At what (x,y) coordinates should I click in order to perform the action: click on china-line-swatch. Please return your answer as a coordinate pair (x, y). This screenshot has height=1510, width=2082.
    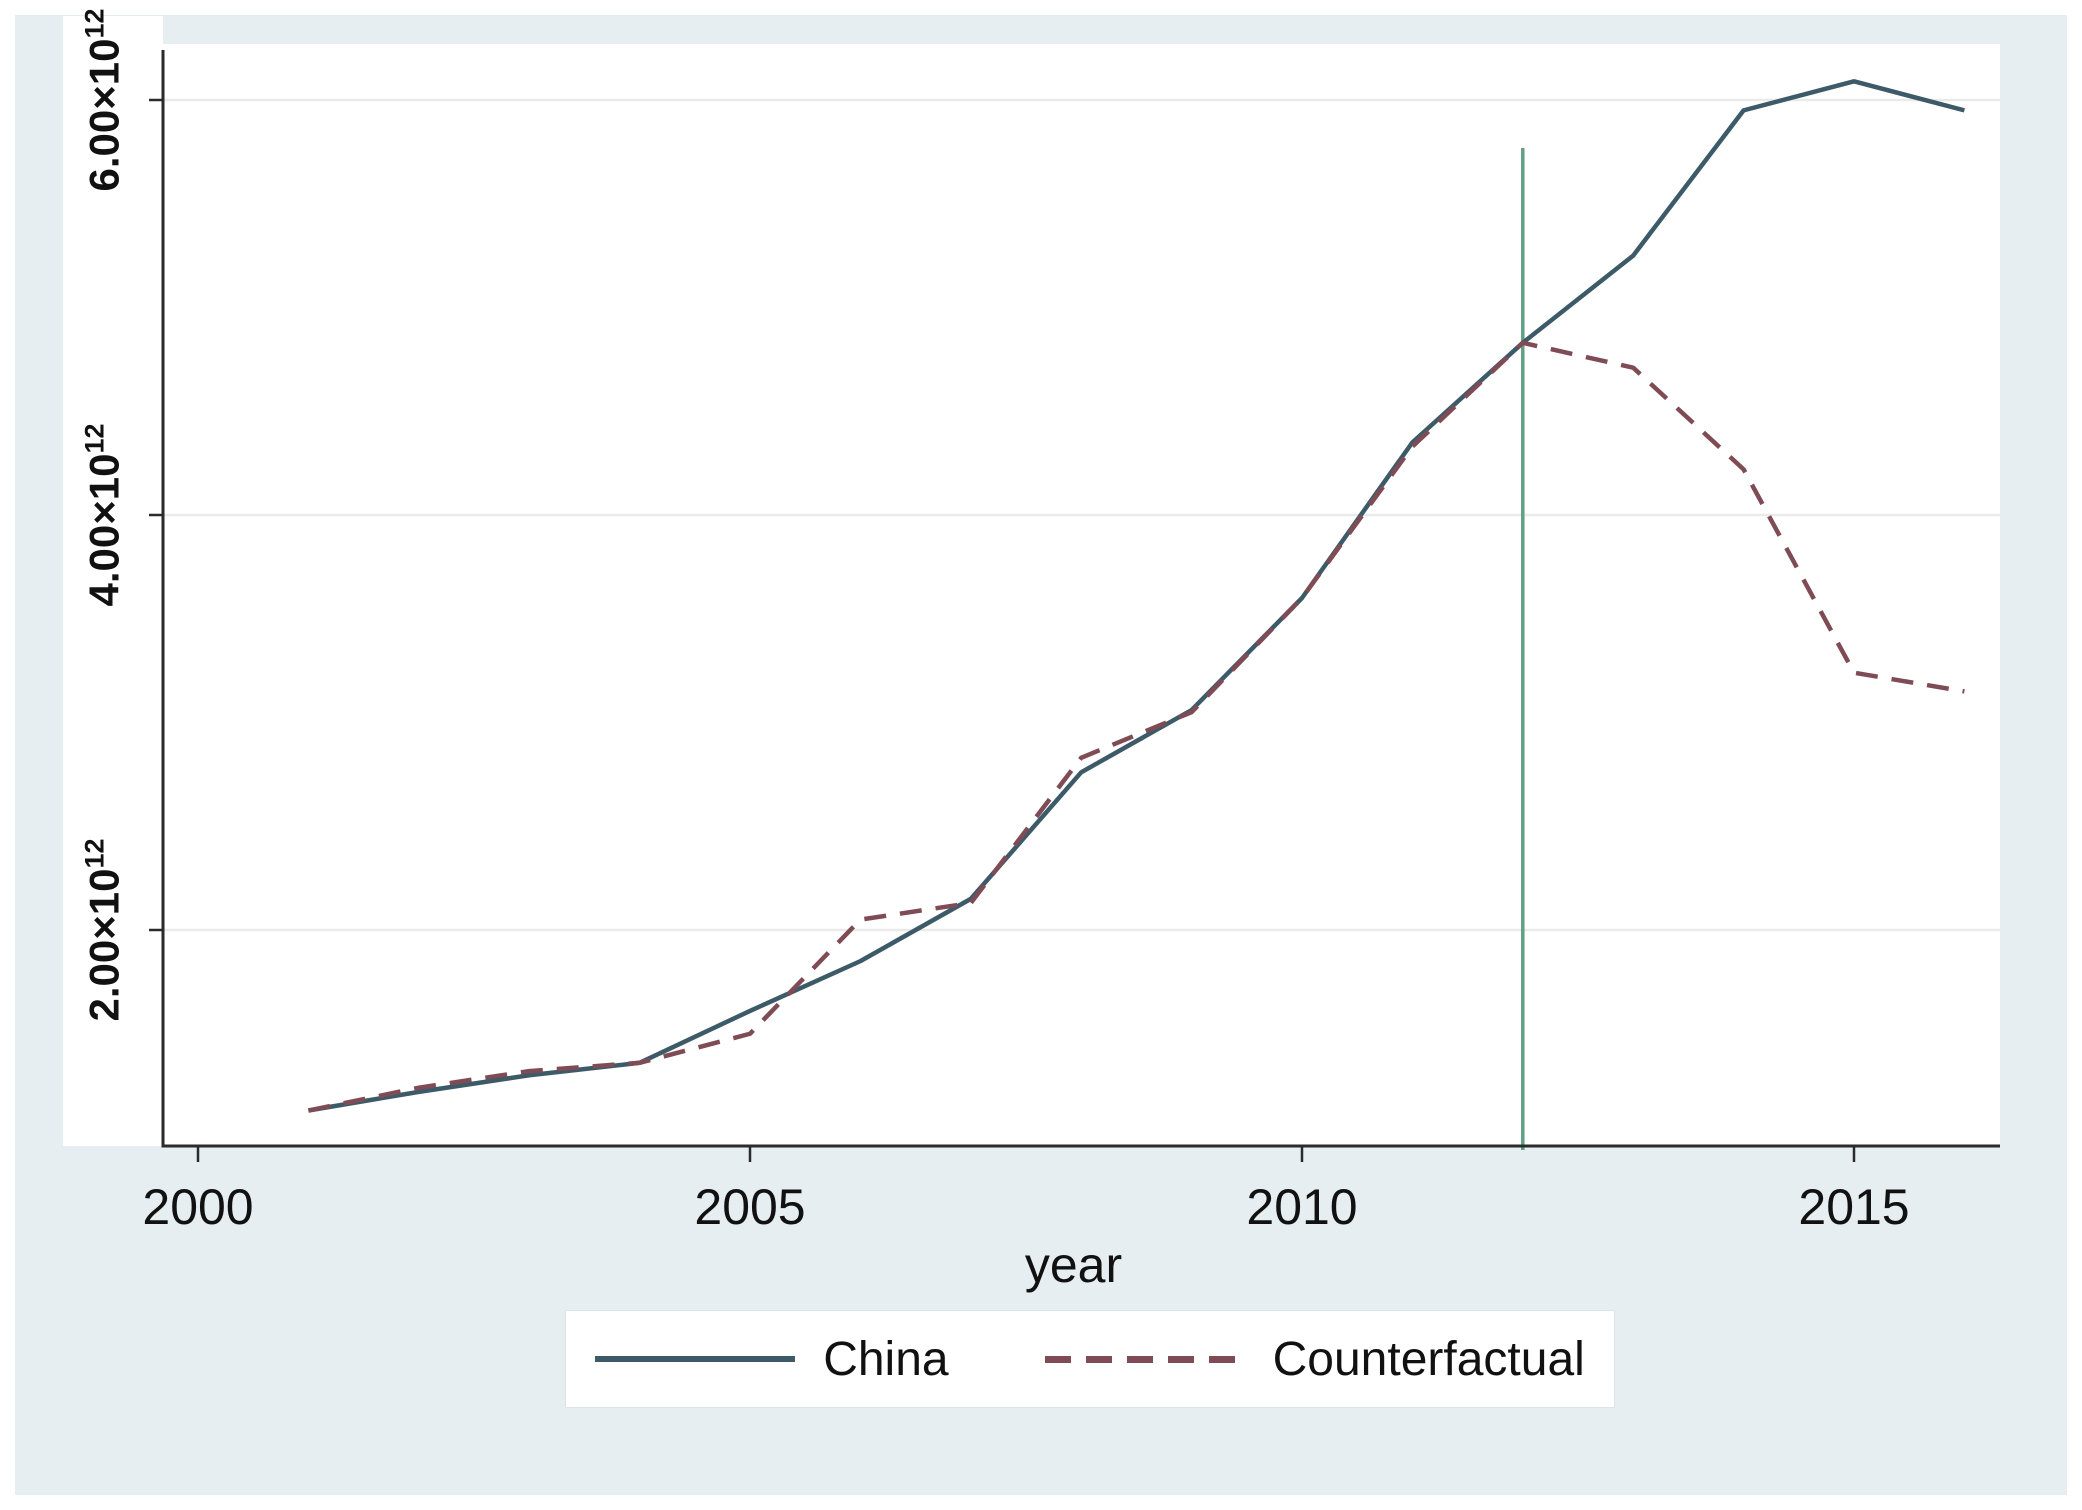
    Looking at the image, I should click on (695, 1359).